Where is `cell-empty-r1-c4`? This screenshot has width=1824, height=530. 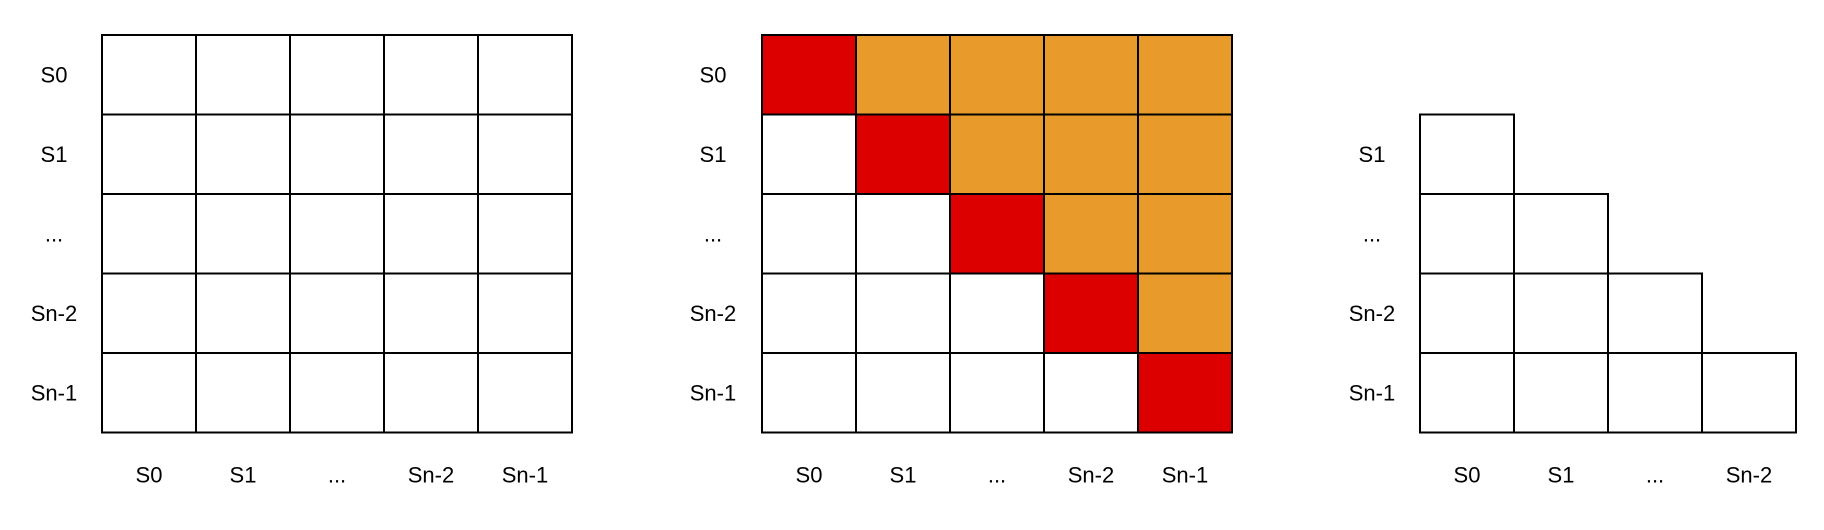 cell-empty-r1-c4 is located at coordinates (525, 154).